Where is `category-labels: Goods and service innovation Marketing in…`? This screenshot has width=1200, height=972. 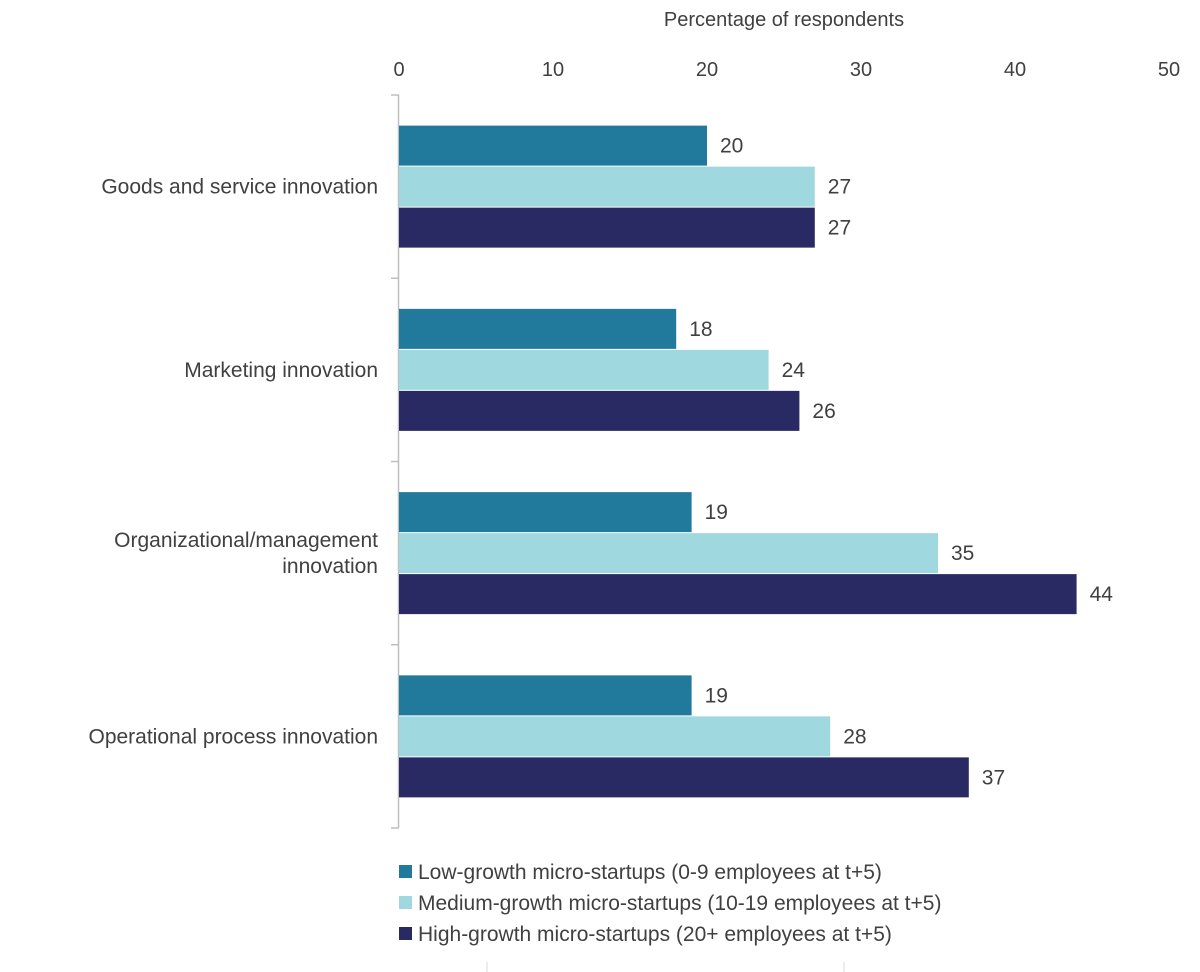
category-labels: Goods and service innovation Marketing in… is located at coordinates (233, 462).